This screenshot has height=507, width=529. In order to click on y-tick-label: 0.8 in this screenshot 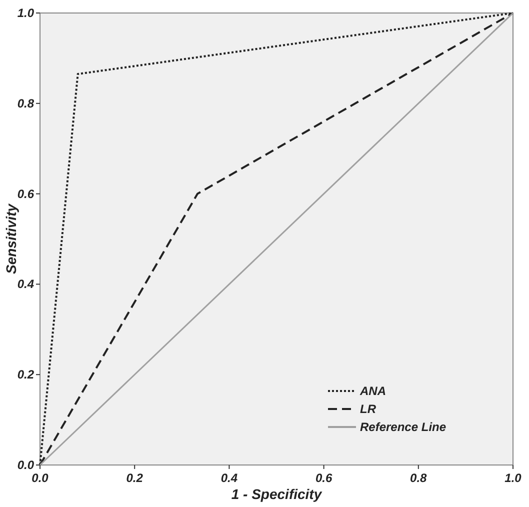, I will do `click(25, 103)`.